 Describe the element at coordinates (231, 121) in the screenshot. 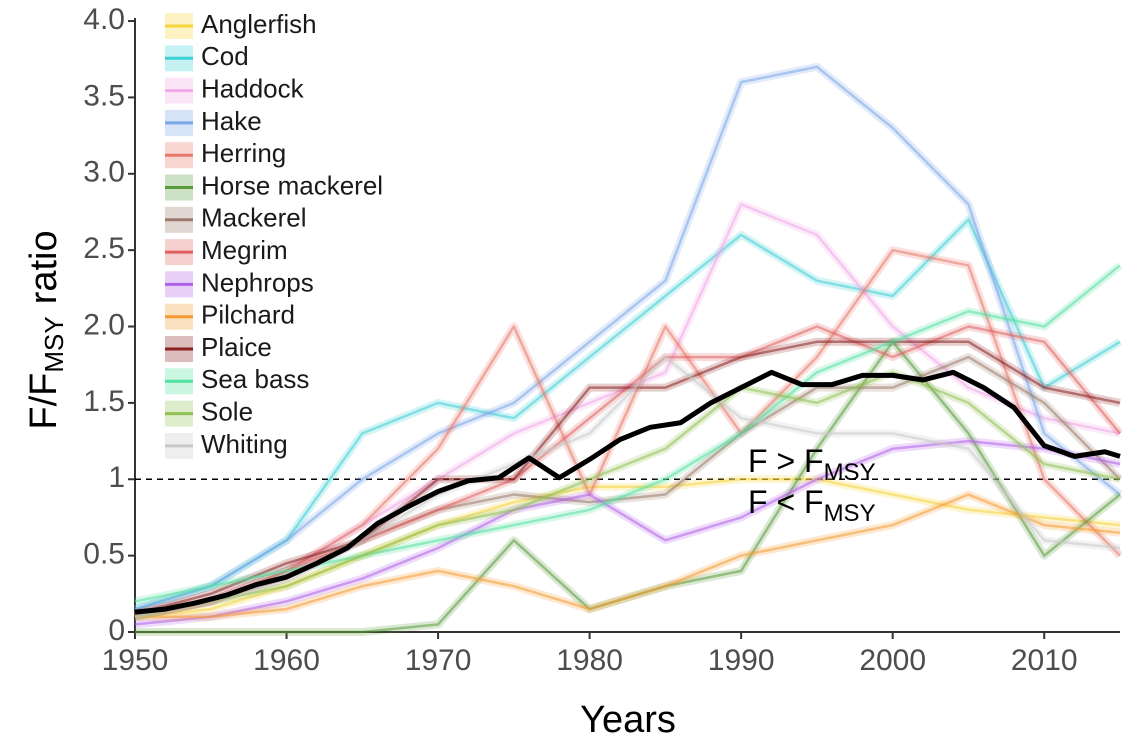

I see `legend-label: Hake` at that location.